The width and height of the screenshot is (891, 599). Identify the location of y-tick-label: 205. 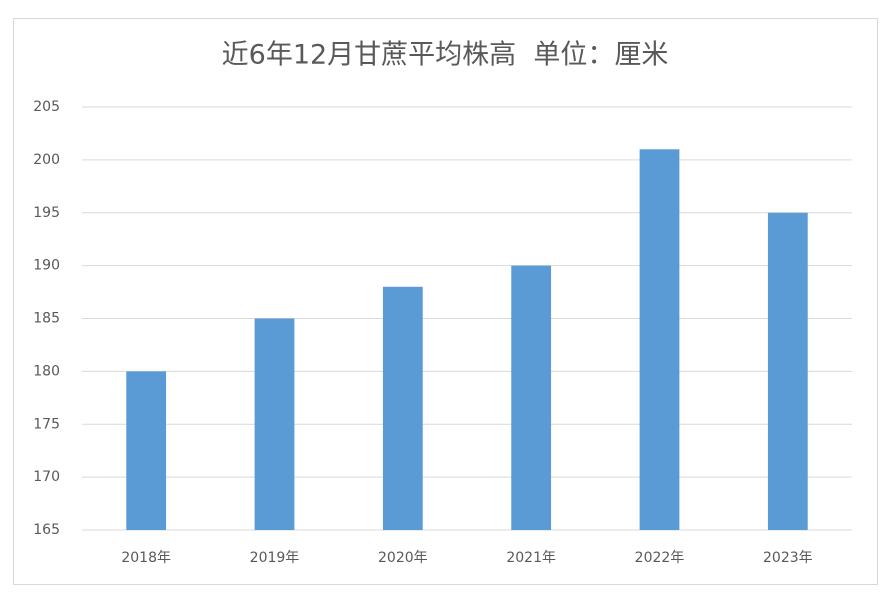
(46, 107).